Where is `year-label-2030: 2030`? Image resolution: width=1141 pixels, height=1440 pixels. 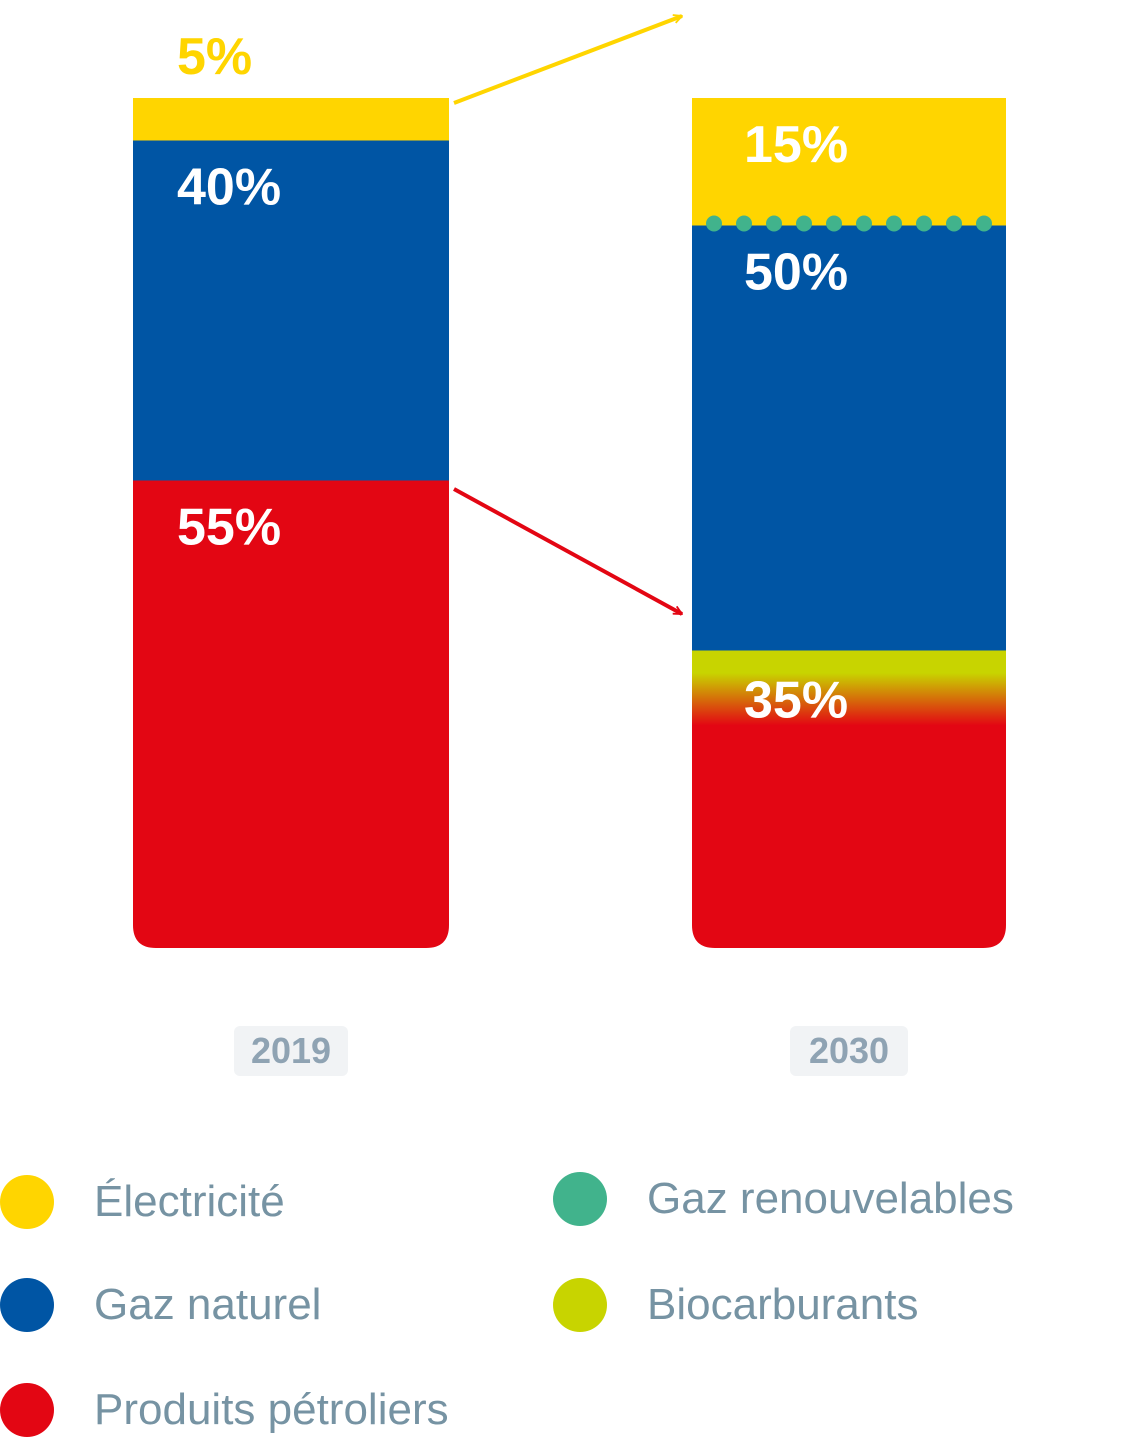
year-label-2030: 2030 is located at coordinates (849, 1051).